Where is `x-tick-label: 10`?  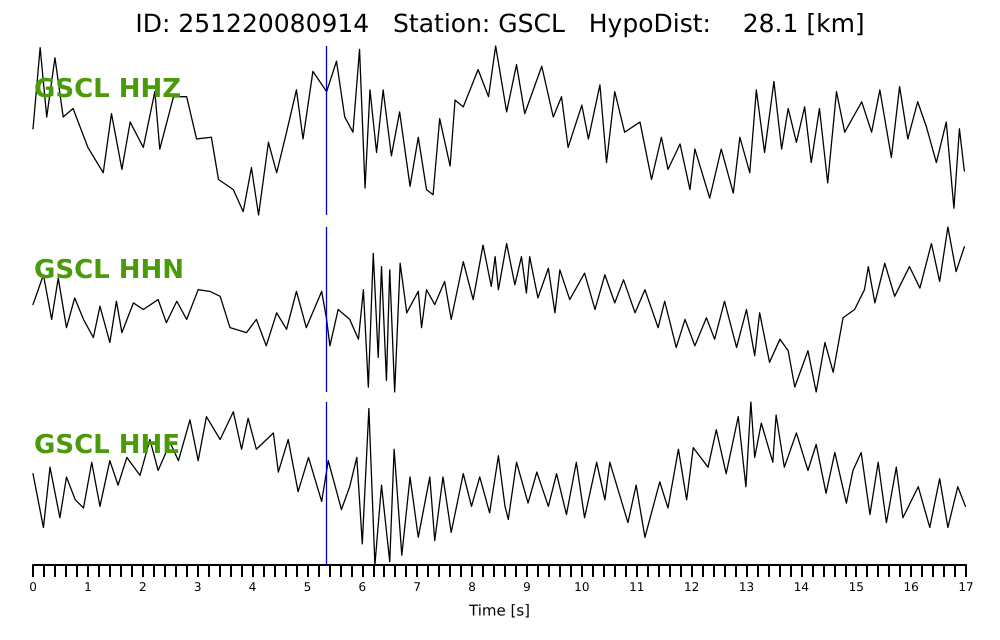
x-tick-label: 10 is located at coordinates (582, 587).